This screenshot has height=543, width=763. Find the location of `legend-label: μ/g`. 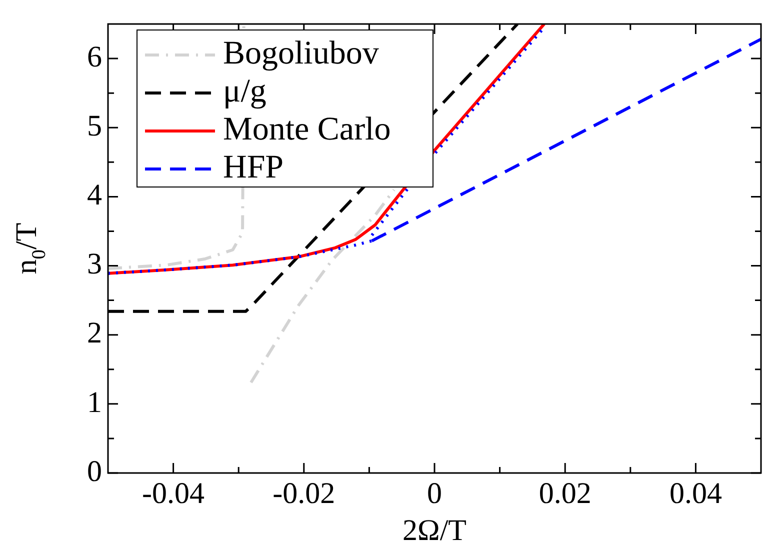

legend-label: μ/g is located at coordinates (244, 92).